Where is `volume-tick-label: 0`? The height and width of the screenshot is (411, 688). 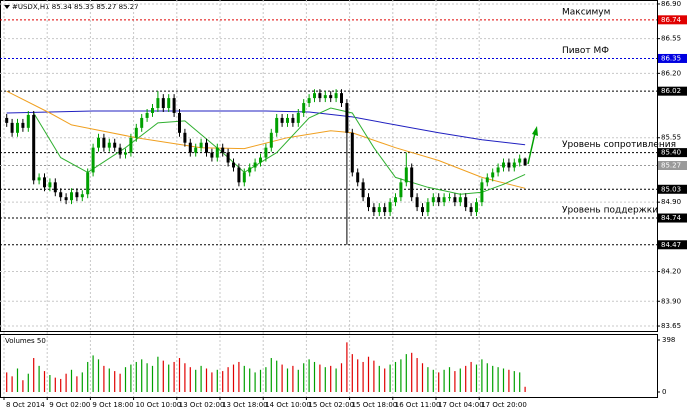 volume-tick-label: 0 is located at coordinates (664, 392).